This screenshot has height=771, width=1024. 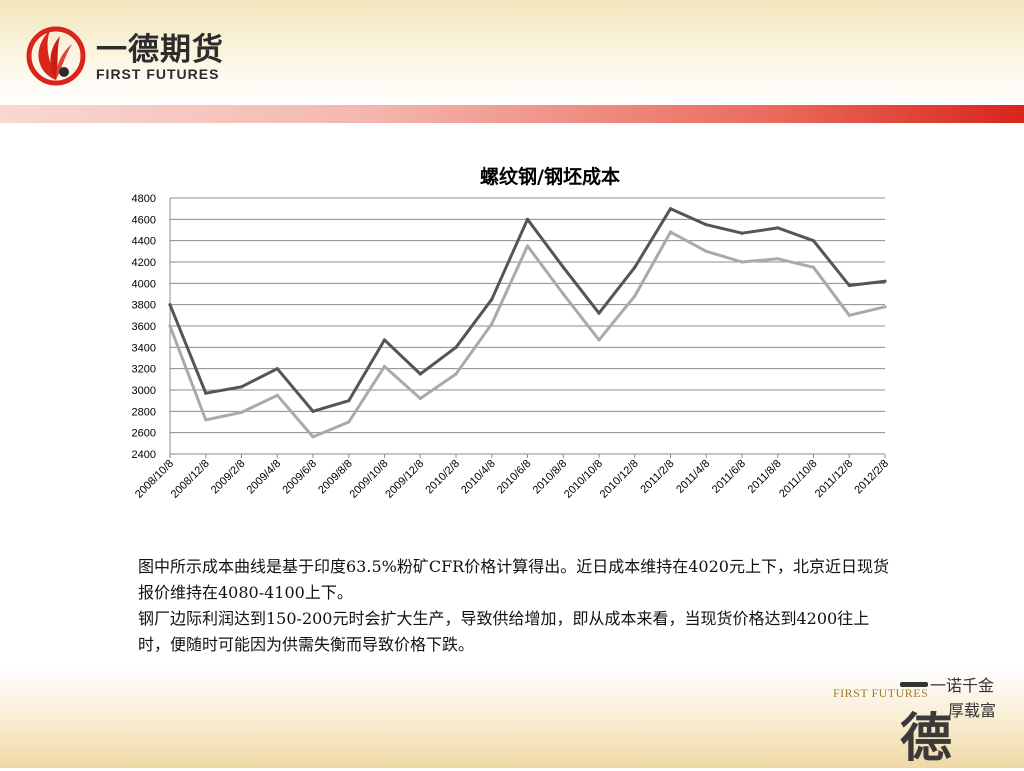 I want to click on x-tick-label: 2009/2/8, so click(x=228, y=477).